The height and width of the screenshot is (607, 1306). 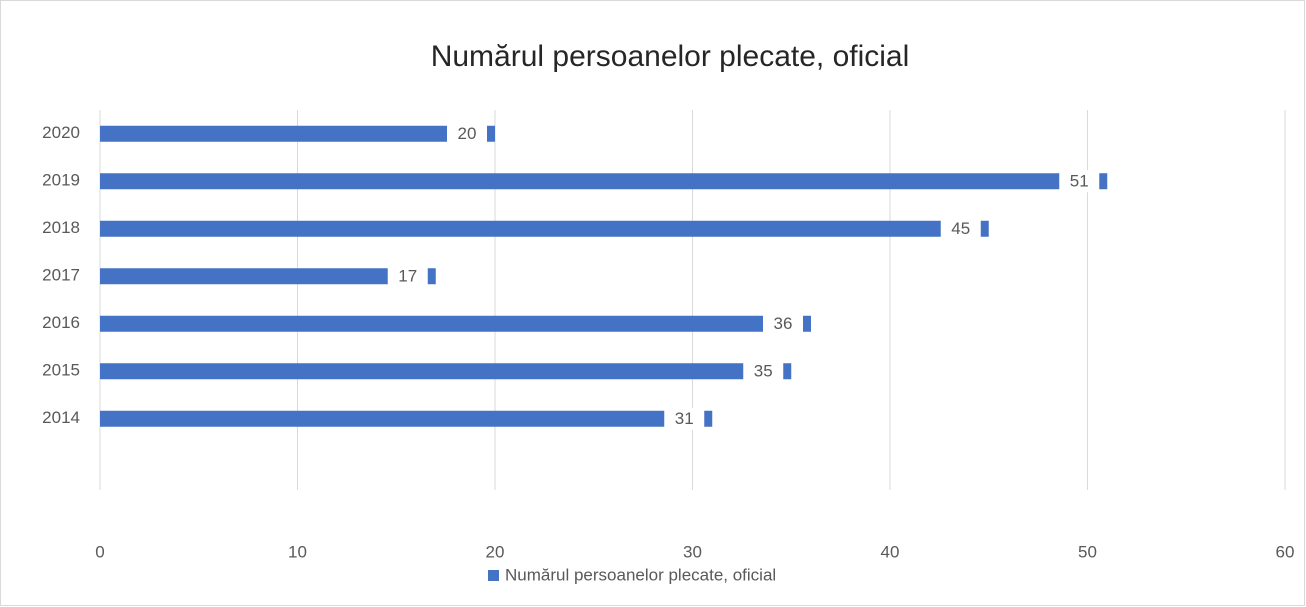 I want to click on legend-label: Numărul persoanelor plecate, oficial, so click(x=640, y=574).